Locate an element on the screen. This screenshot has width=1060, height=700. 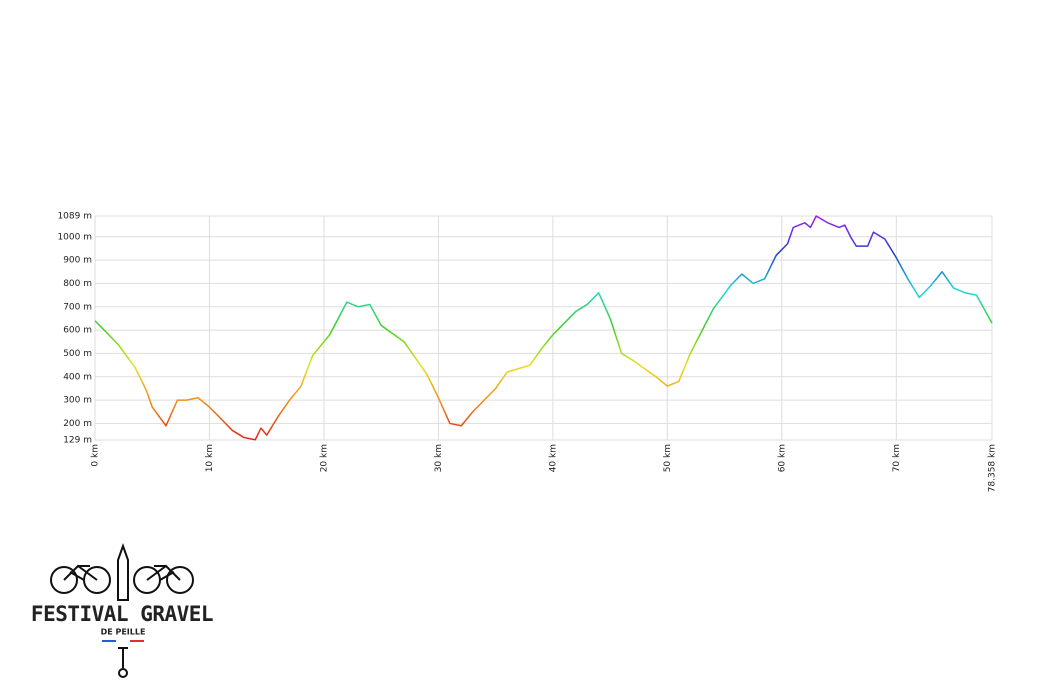
y-tick-label: 1089 m is located at coordinates (74, 217).